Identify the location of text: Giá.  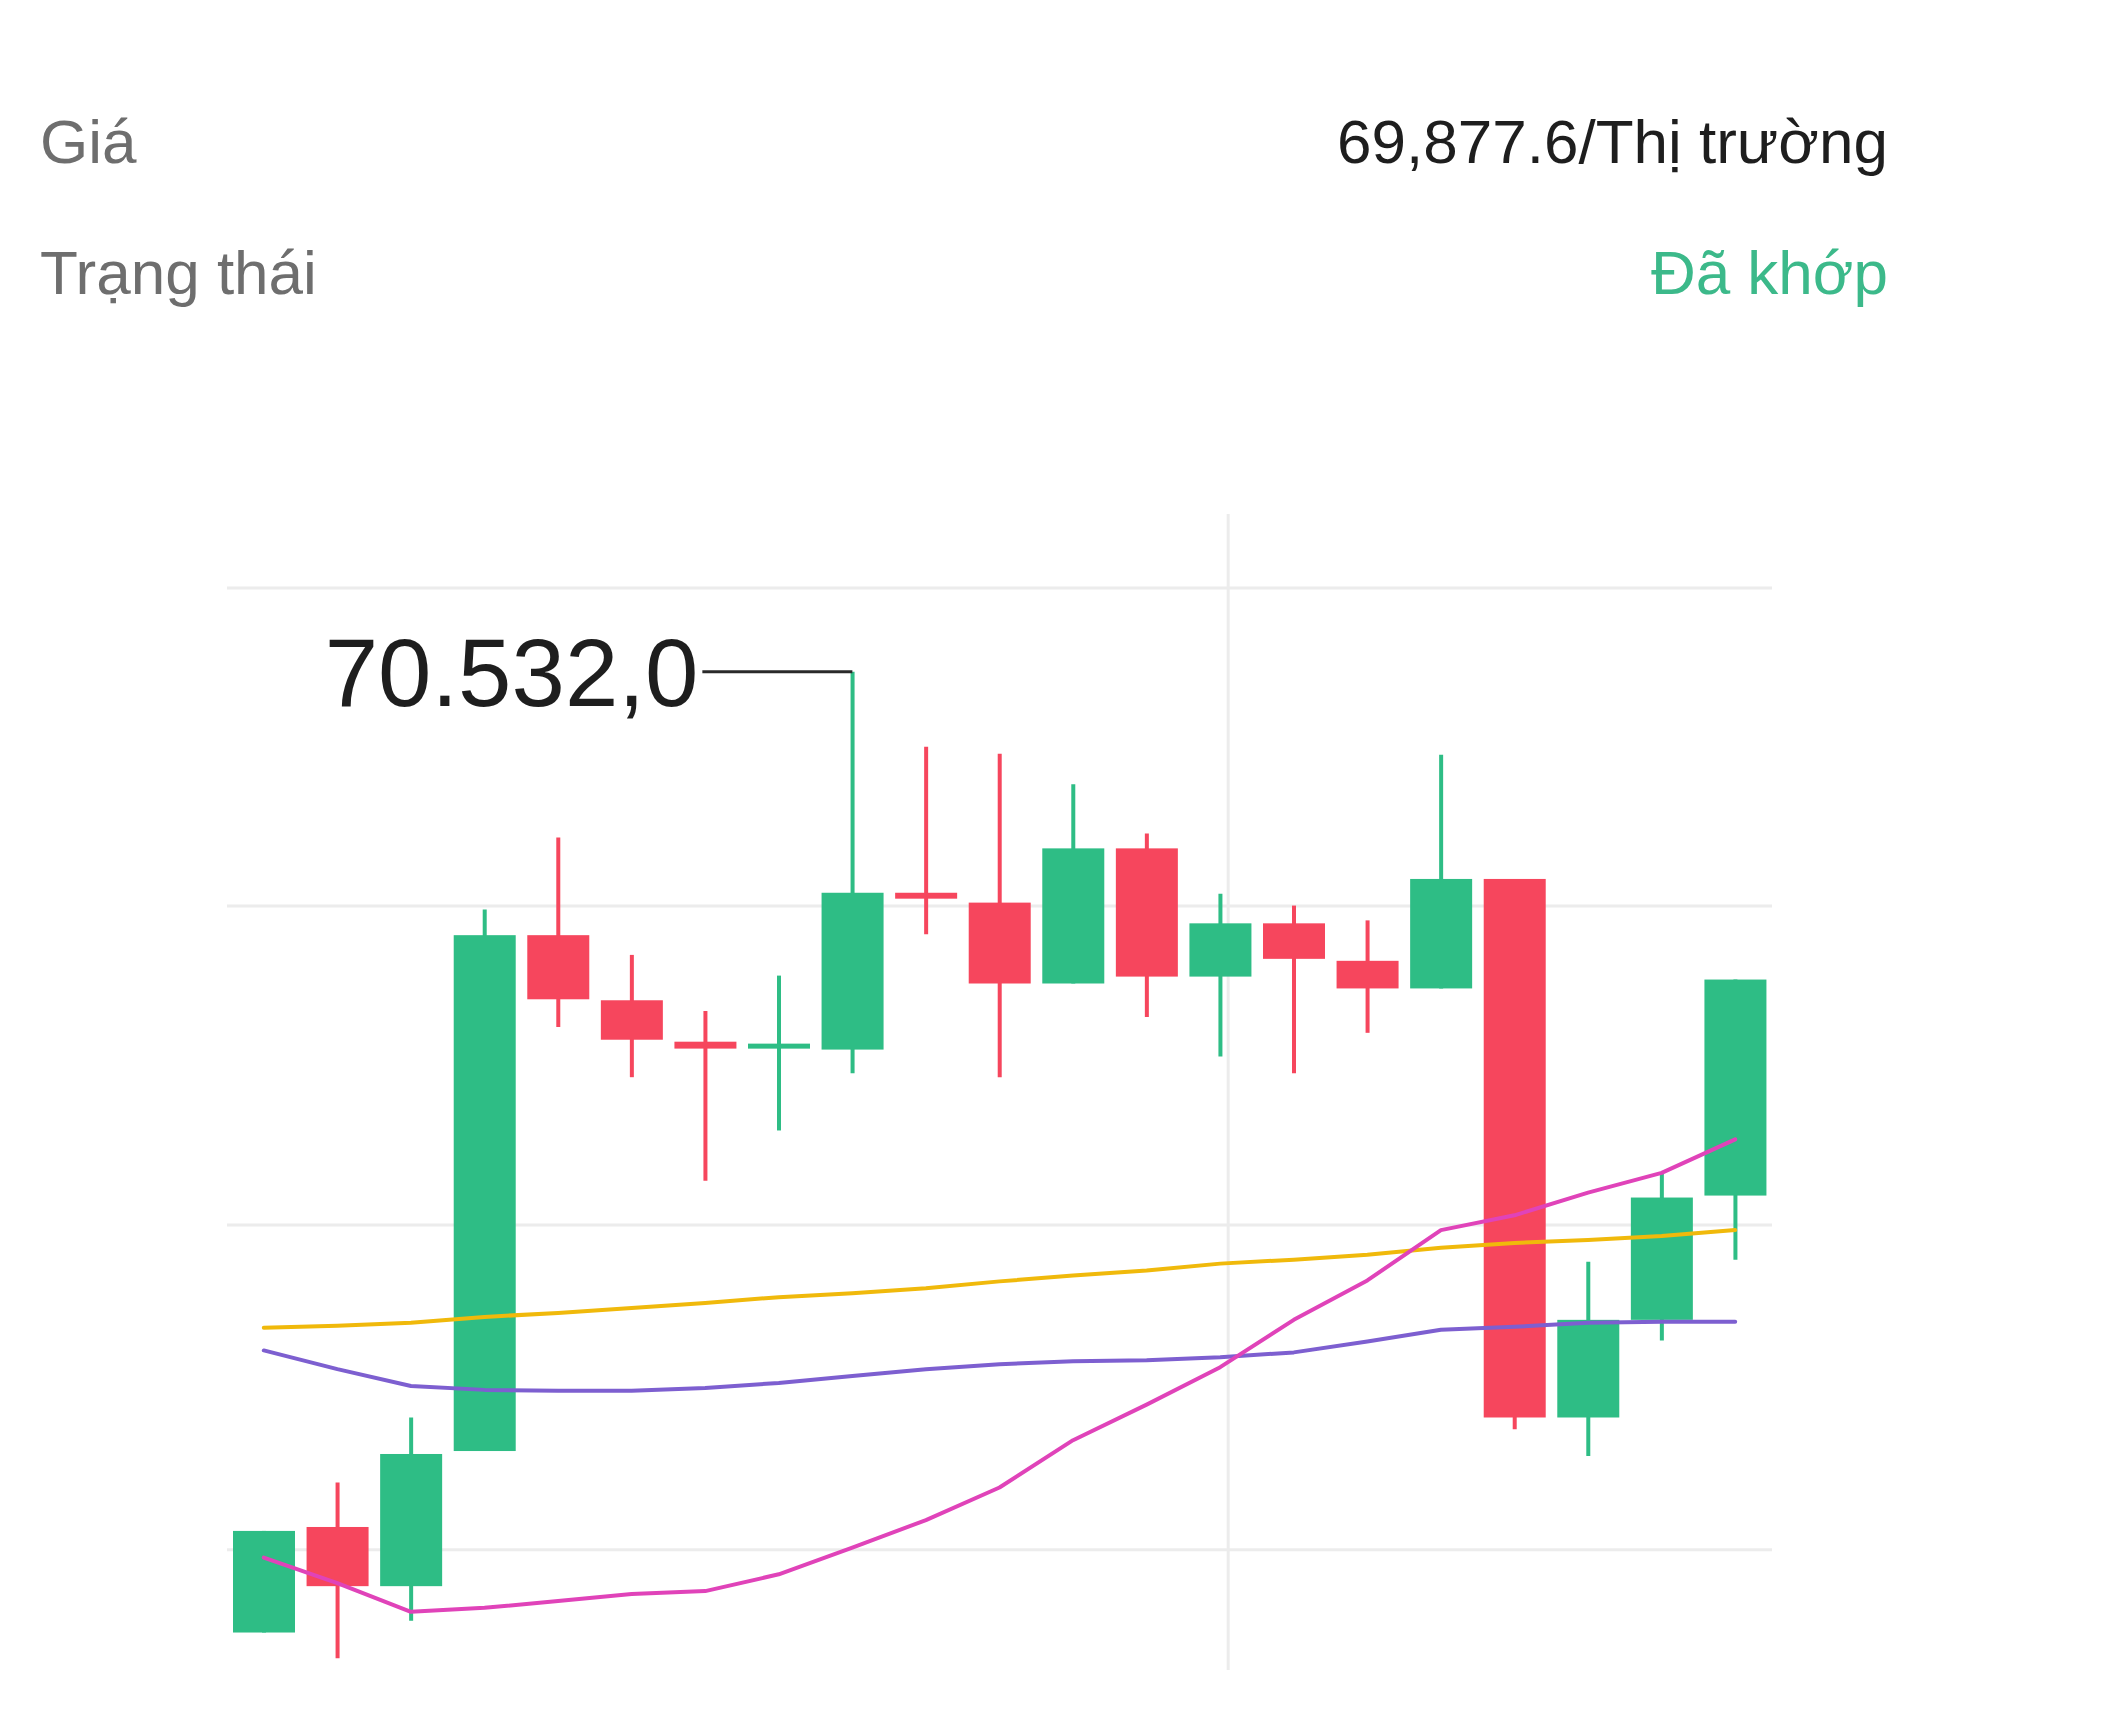
(88, 142).